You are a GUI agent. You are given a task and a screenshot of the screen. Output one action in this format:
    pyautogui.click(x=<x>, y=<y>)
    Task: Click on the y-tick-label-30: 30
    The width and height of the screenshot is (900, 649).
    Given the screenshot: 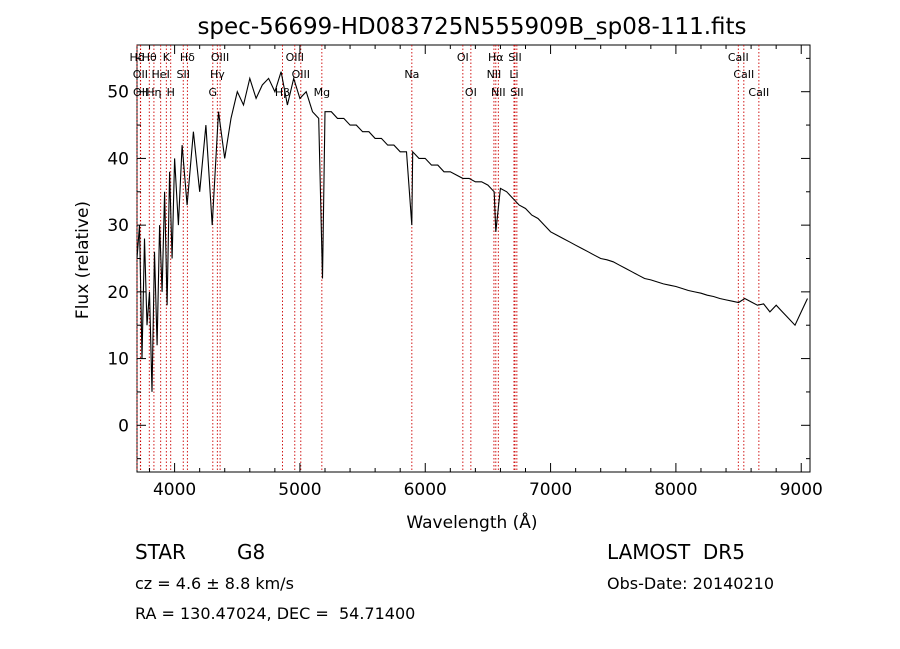 What is the action you would take?
    pyautogui.click(x=118, y=226)
    